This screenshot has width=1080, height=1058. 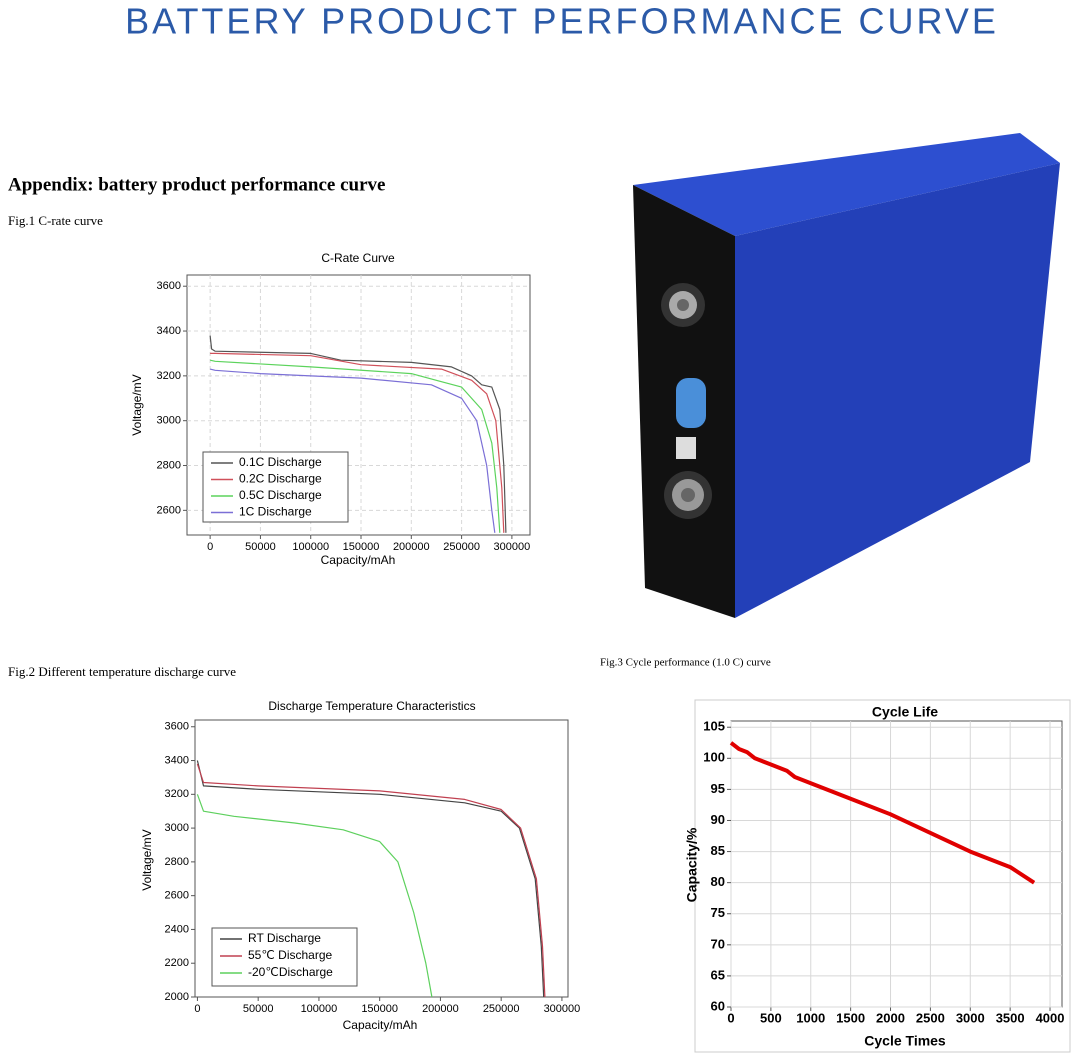 I want to click on y-tick-label: 70, so click(x=718, y=943).